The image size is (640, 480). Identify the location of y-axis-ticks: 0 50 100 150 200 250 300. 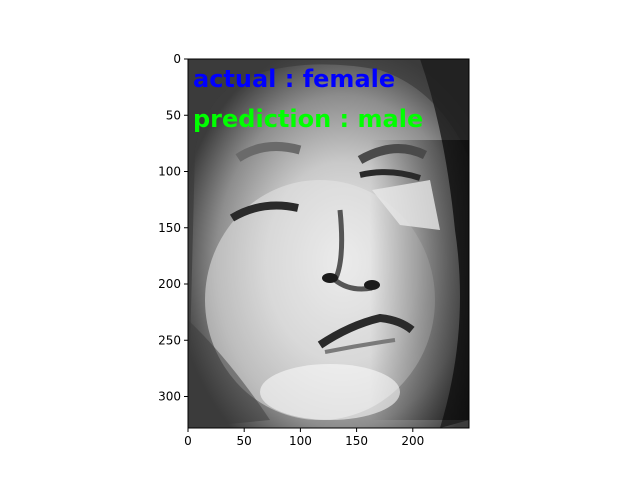
(173, 228).